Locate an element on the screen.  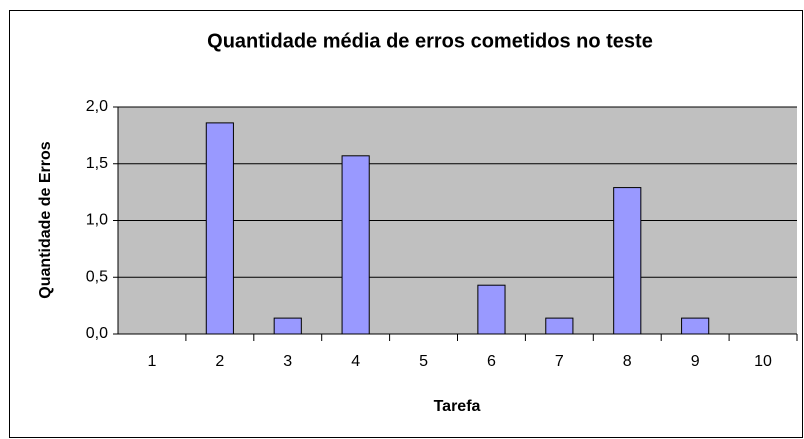
x-tick-label: 7 is located at coordinates (559, 361).